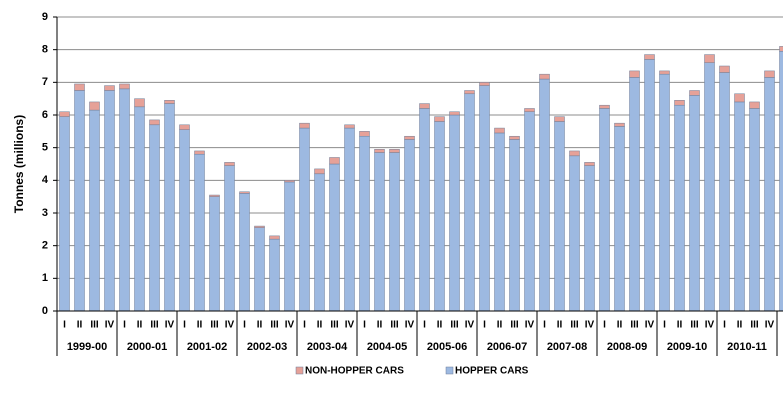 Image resolution: width=783 pixels, height=404 pixels. What do you see at coordinates (19, 164) in the screenshot?
I see `y-axis-label: Tonnes (millions)` at bounding box center [19, 164].